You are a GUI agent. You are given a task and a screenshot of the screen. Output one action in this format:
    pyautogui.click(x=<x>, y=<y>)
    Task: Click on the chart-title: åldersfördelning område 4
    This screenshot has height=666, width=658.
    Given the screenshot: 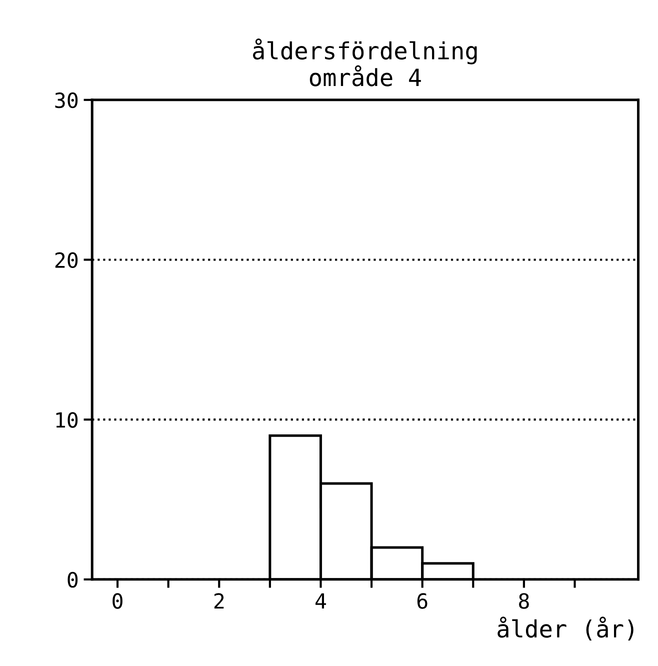 What is the action you would take?
    pyautogui.click(x=365, y=62)
    